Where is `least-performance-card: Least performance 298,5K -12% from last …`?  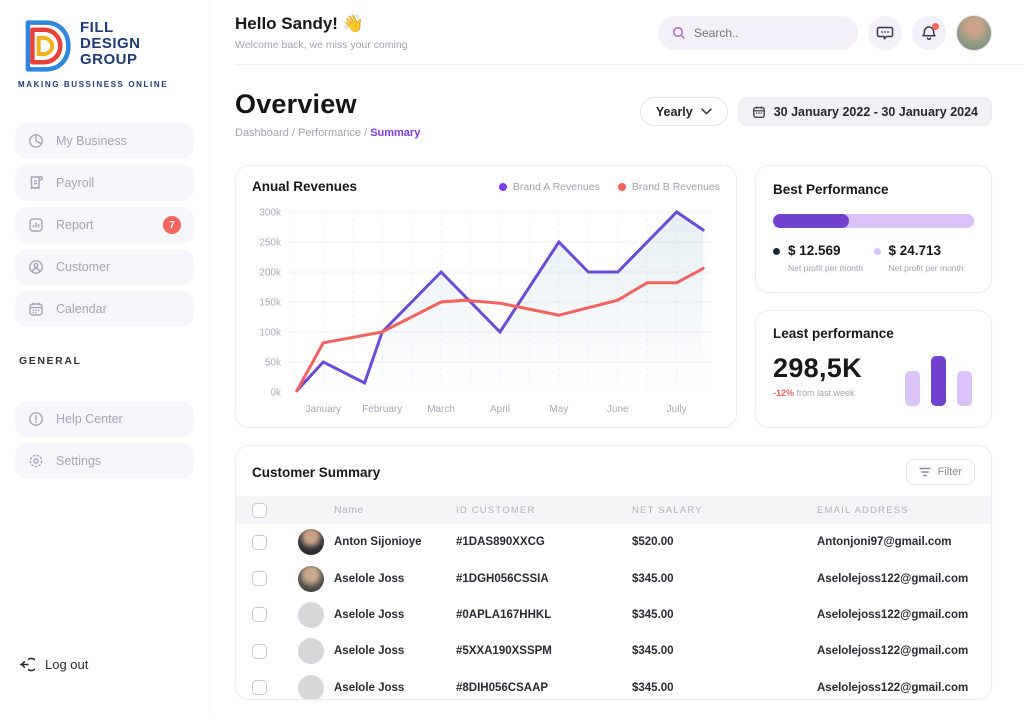
least-performance-card: Least performance 298,5K -12% from last … is located at coordinates (873, 369).